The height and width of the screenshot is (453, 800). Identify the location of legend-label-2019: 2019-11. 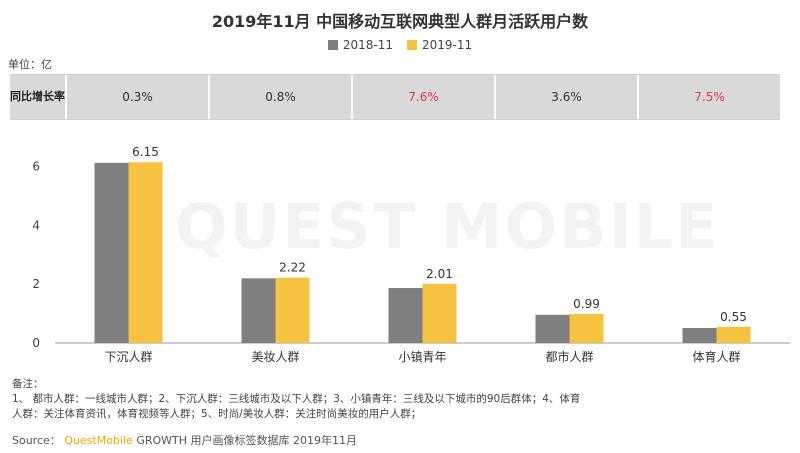
(447, 45).